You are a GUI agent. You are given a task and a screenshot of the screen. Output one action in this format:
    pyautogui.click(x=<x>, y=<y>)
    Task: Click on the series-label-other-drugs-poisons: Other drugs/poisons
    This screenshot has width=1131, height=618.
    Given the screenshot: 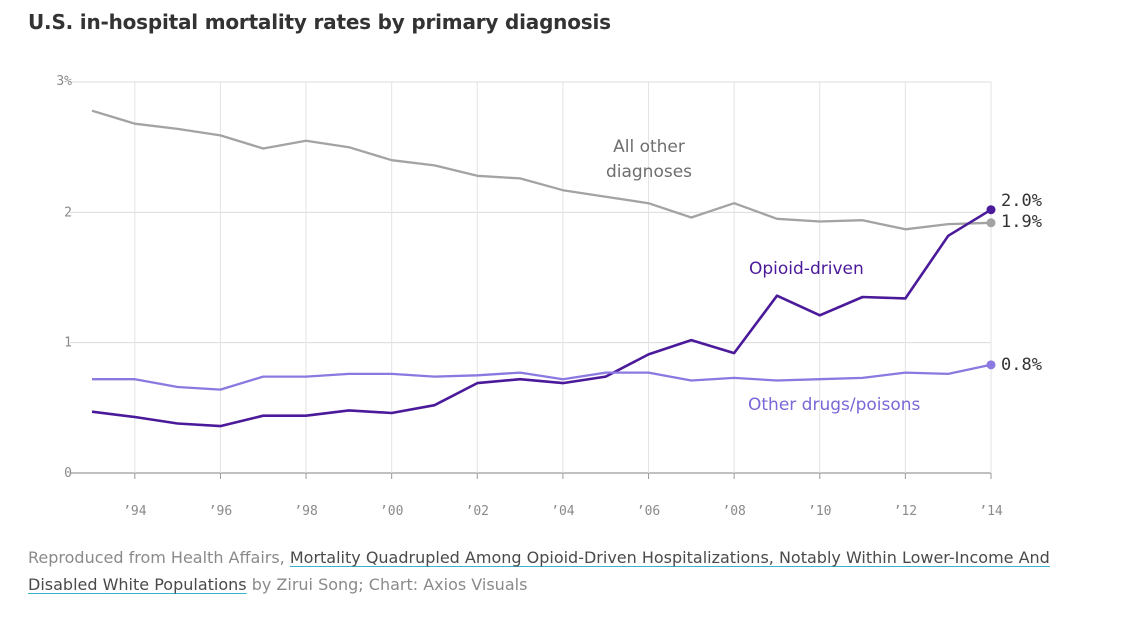 What is the action you would take?
    pyautogui.click(x=834, y=405)
    